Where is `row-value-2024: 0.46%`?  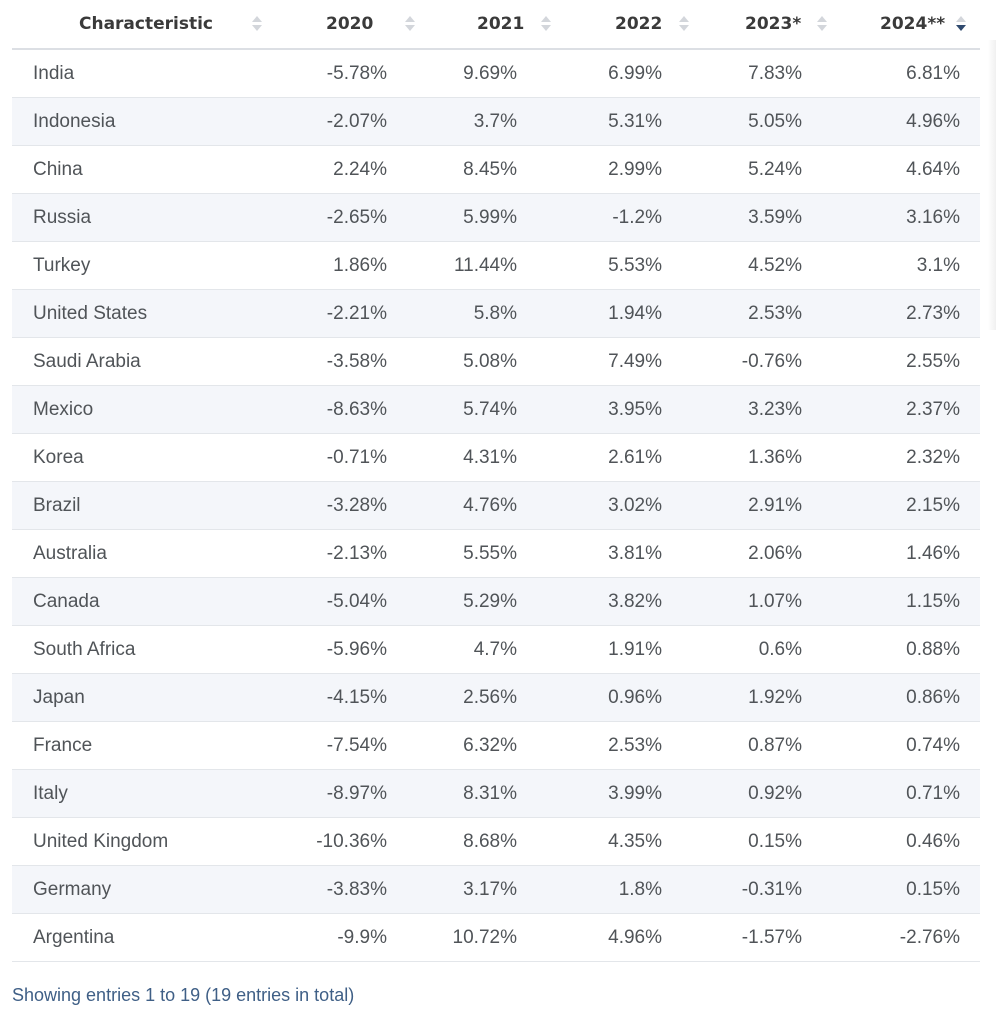 row-value-2024: 0.46% is located at coordinates (907, 841).